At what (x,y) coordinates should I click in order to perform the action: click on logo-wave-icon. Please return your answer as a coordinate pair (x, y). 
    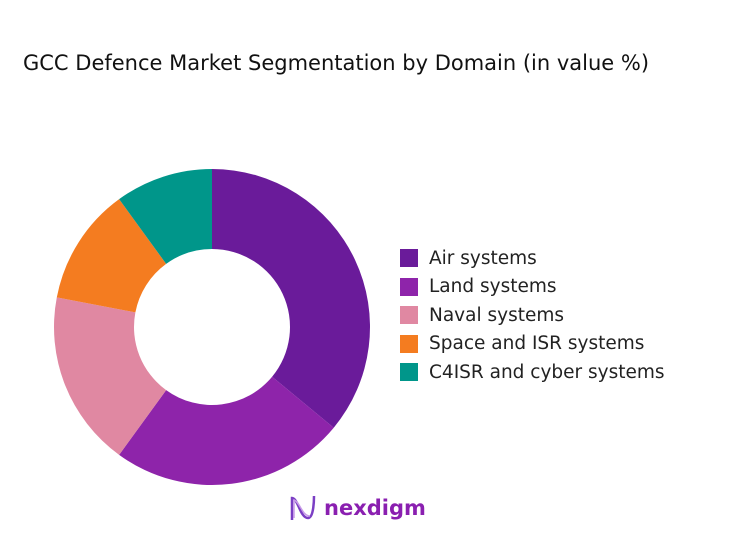
    Looking at the image, I should click on (303, 507).